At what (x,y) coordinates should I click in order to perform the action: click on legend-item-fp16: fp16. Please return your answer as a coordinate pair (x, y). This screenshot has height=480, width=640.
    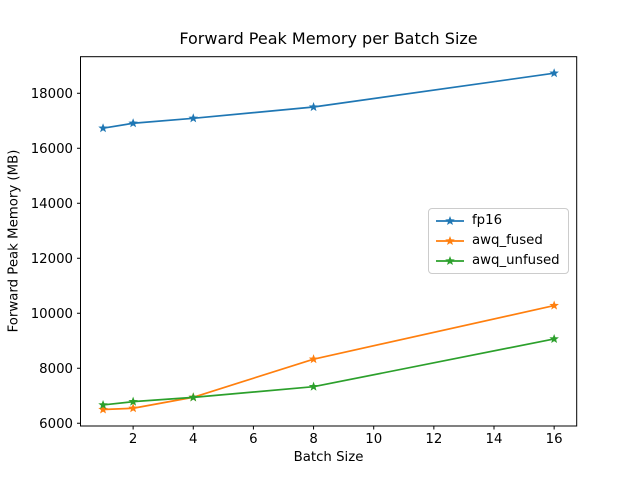
    Looking at the image, I should click on (499, 221).